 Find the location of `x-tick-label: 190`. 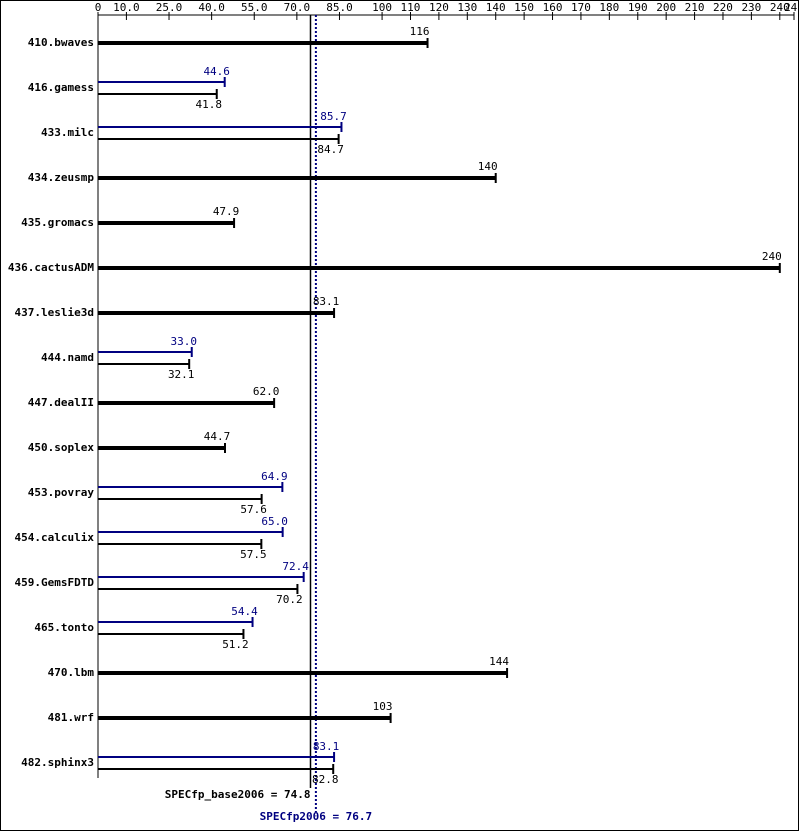

x-tick-label: 190 is located at coordinates (638, 7).